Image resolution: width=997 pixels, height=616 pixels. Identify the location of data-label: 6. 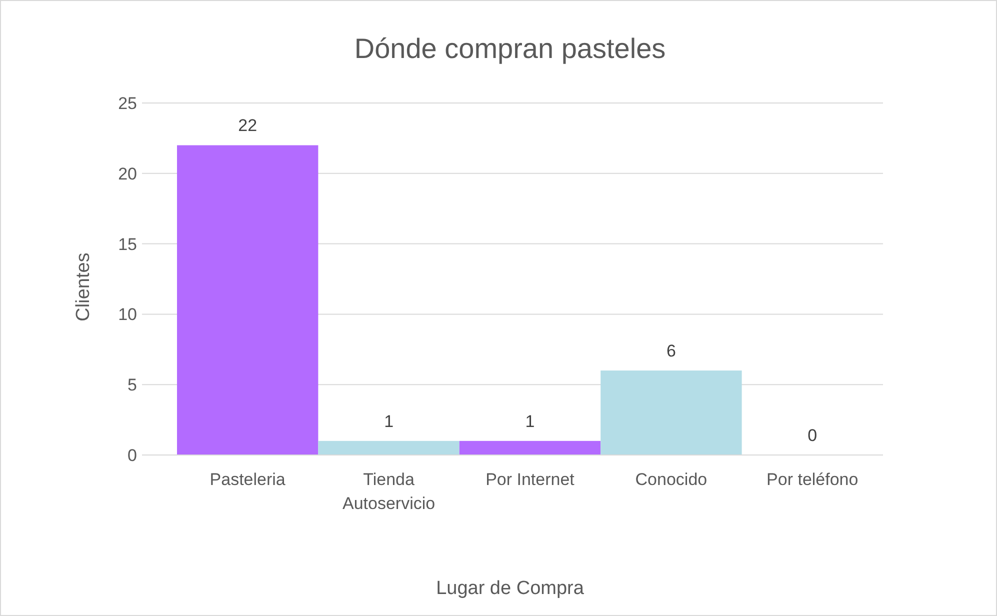
(671, 351).